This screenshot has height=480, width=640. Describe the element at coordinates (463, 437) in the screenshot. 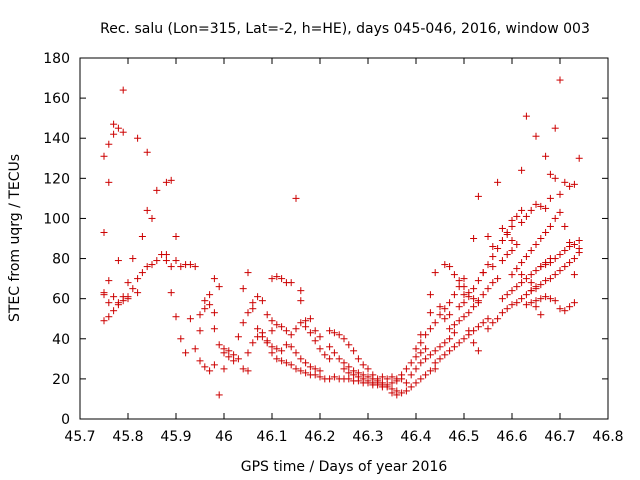

I see `x-tick-label: 46.5` at that location.